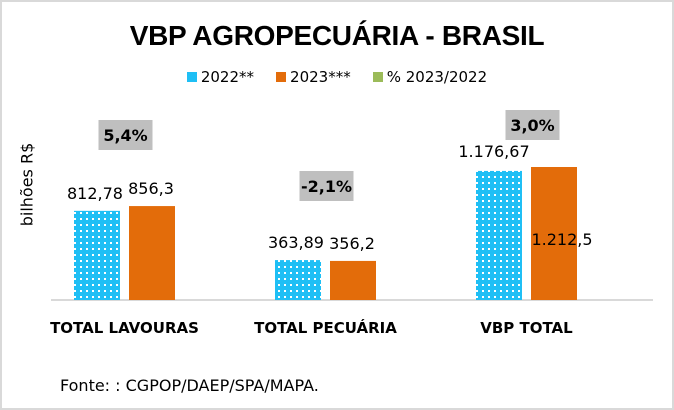 The height and width of the screenshot is (410, 674). I want to click on x-tick-label: TOTAL LAVOURAS, so click(124, 328).